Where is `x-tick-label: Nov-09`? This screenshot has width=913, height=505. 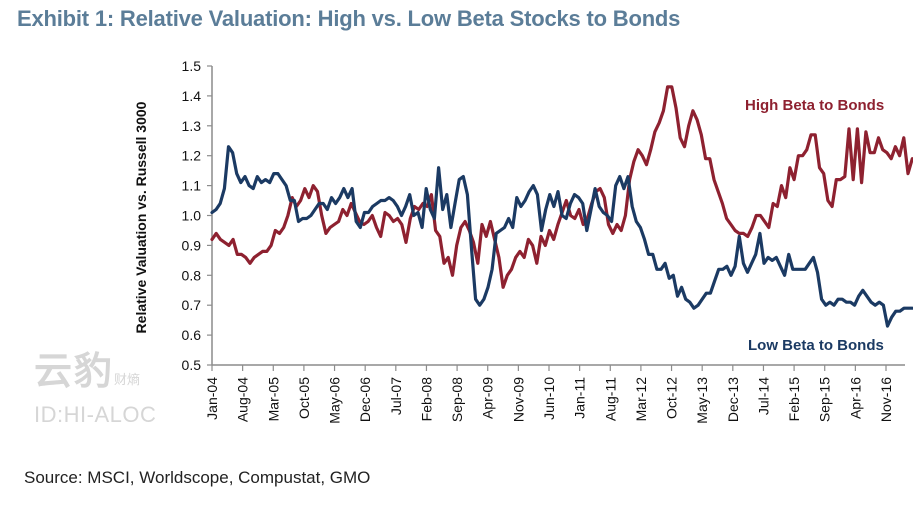
x-tick-label: Nov-09 is located at coordinates (518, 399).